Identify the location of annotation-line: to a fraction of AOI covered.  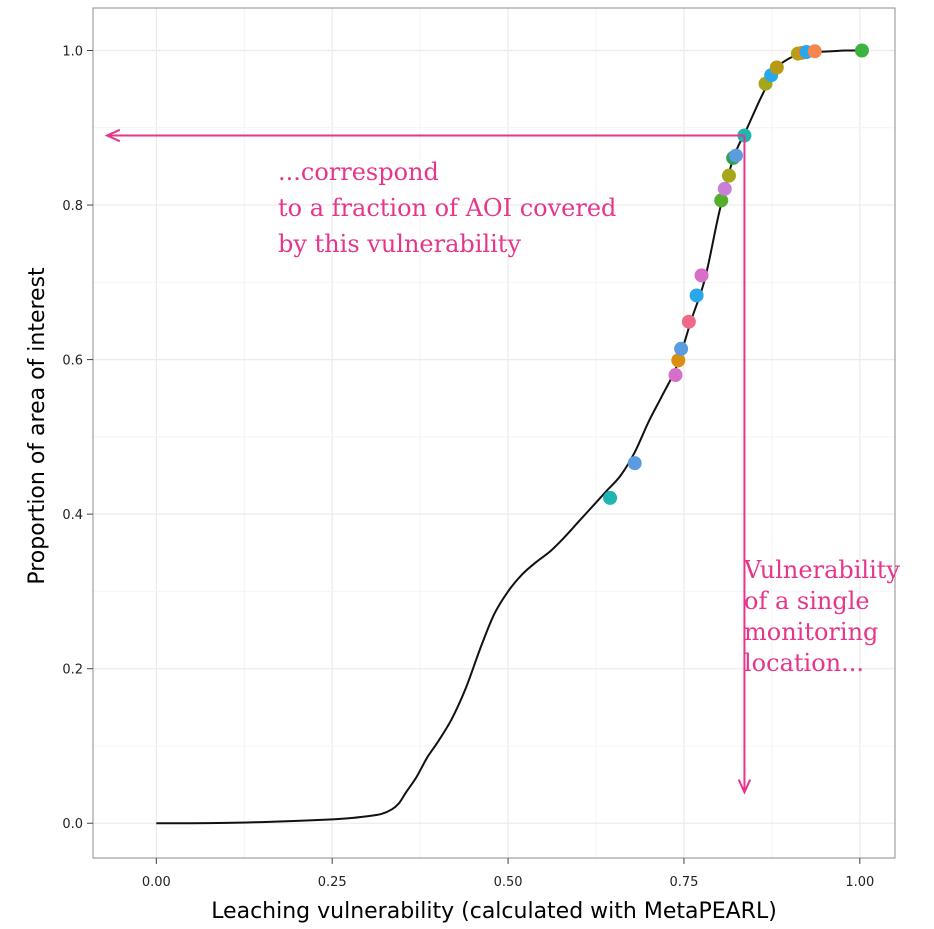
(447, 208).